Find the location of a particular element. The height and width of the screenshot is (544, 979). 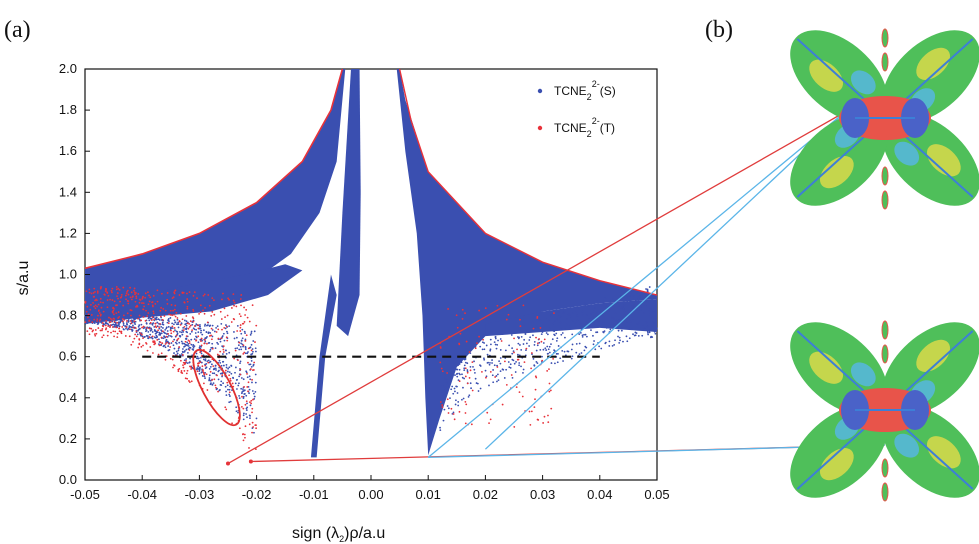

isosurface-patch is located at coordinates (907, 445).